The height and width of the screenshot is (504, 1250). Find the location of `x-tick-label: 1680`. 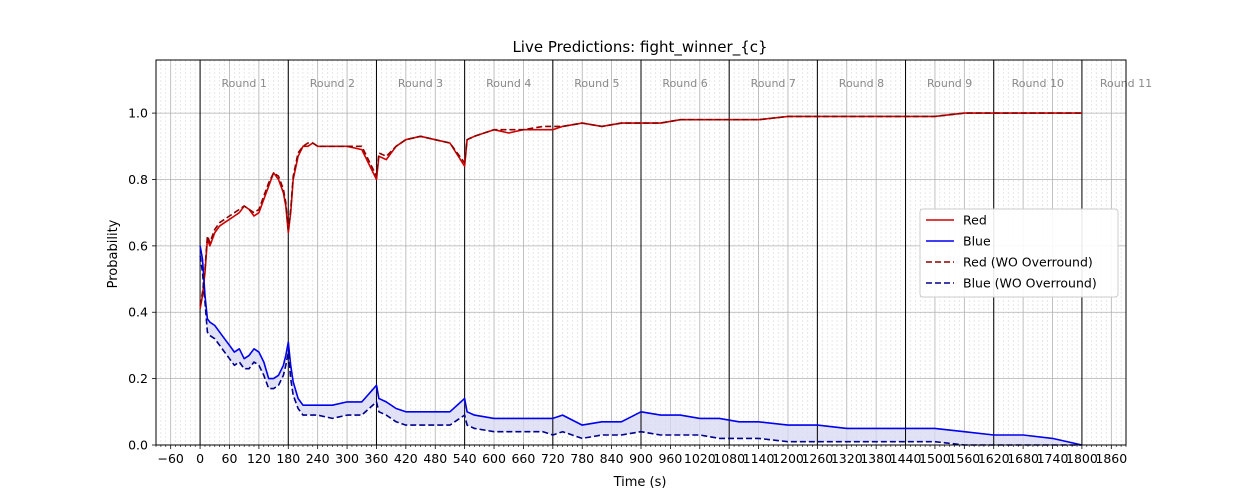

x-tick-label: 1680 is located at coordinates (1023, 458).